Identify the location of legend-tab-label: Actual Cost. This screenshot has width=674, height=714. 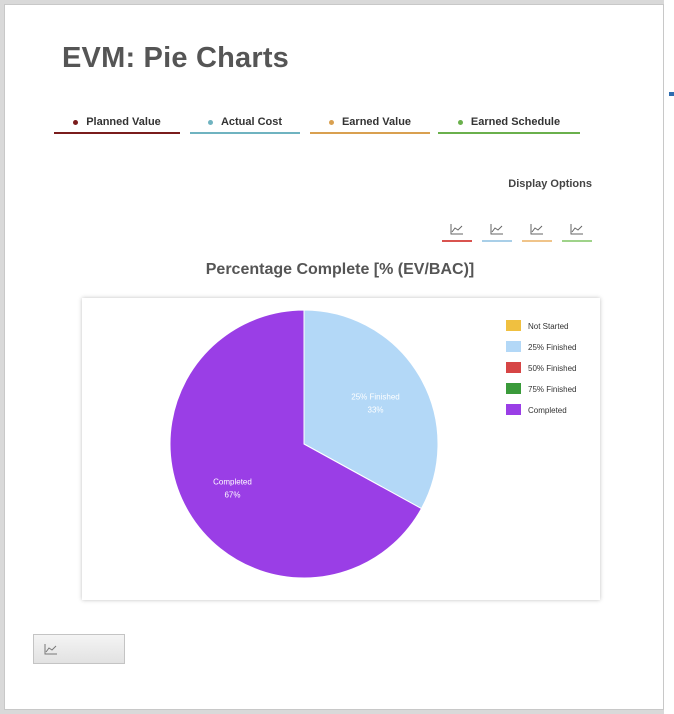
(251, 122).